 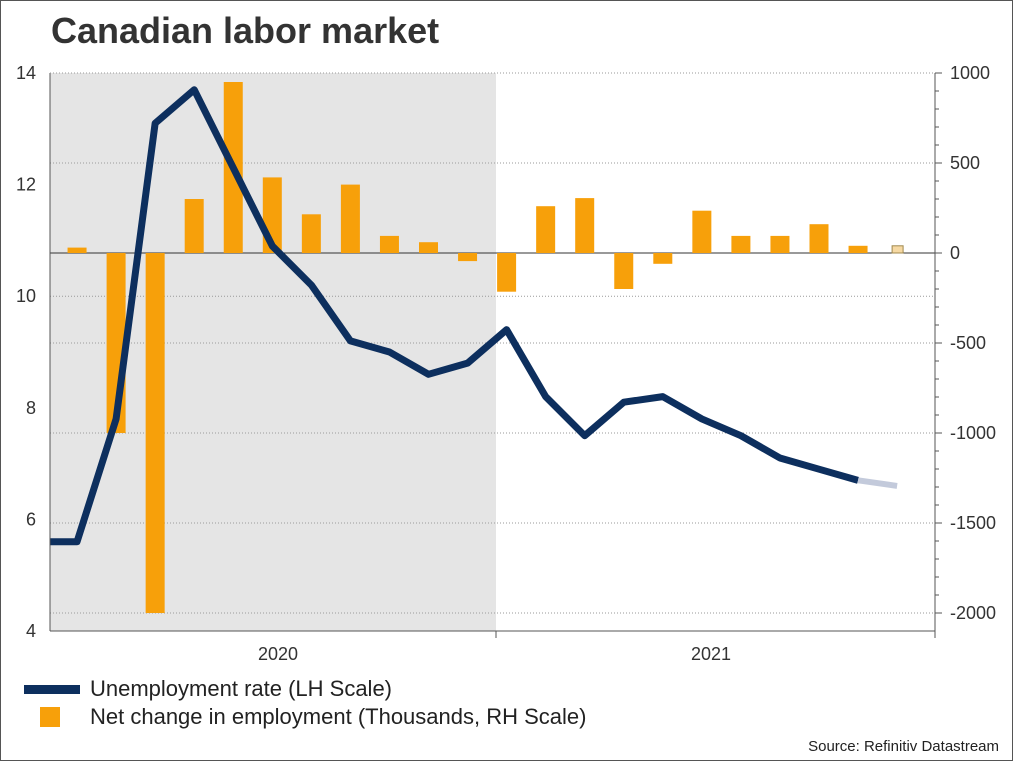 I want to click on right-tick-label: 0, so click(x=955, y=253).